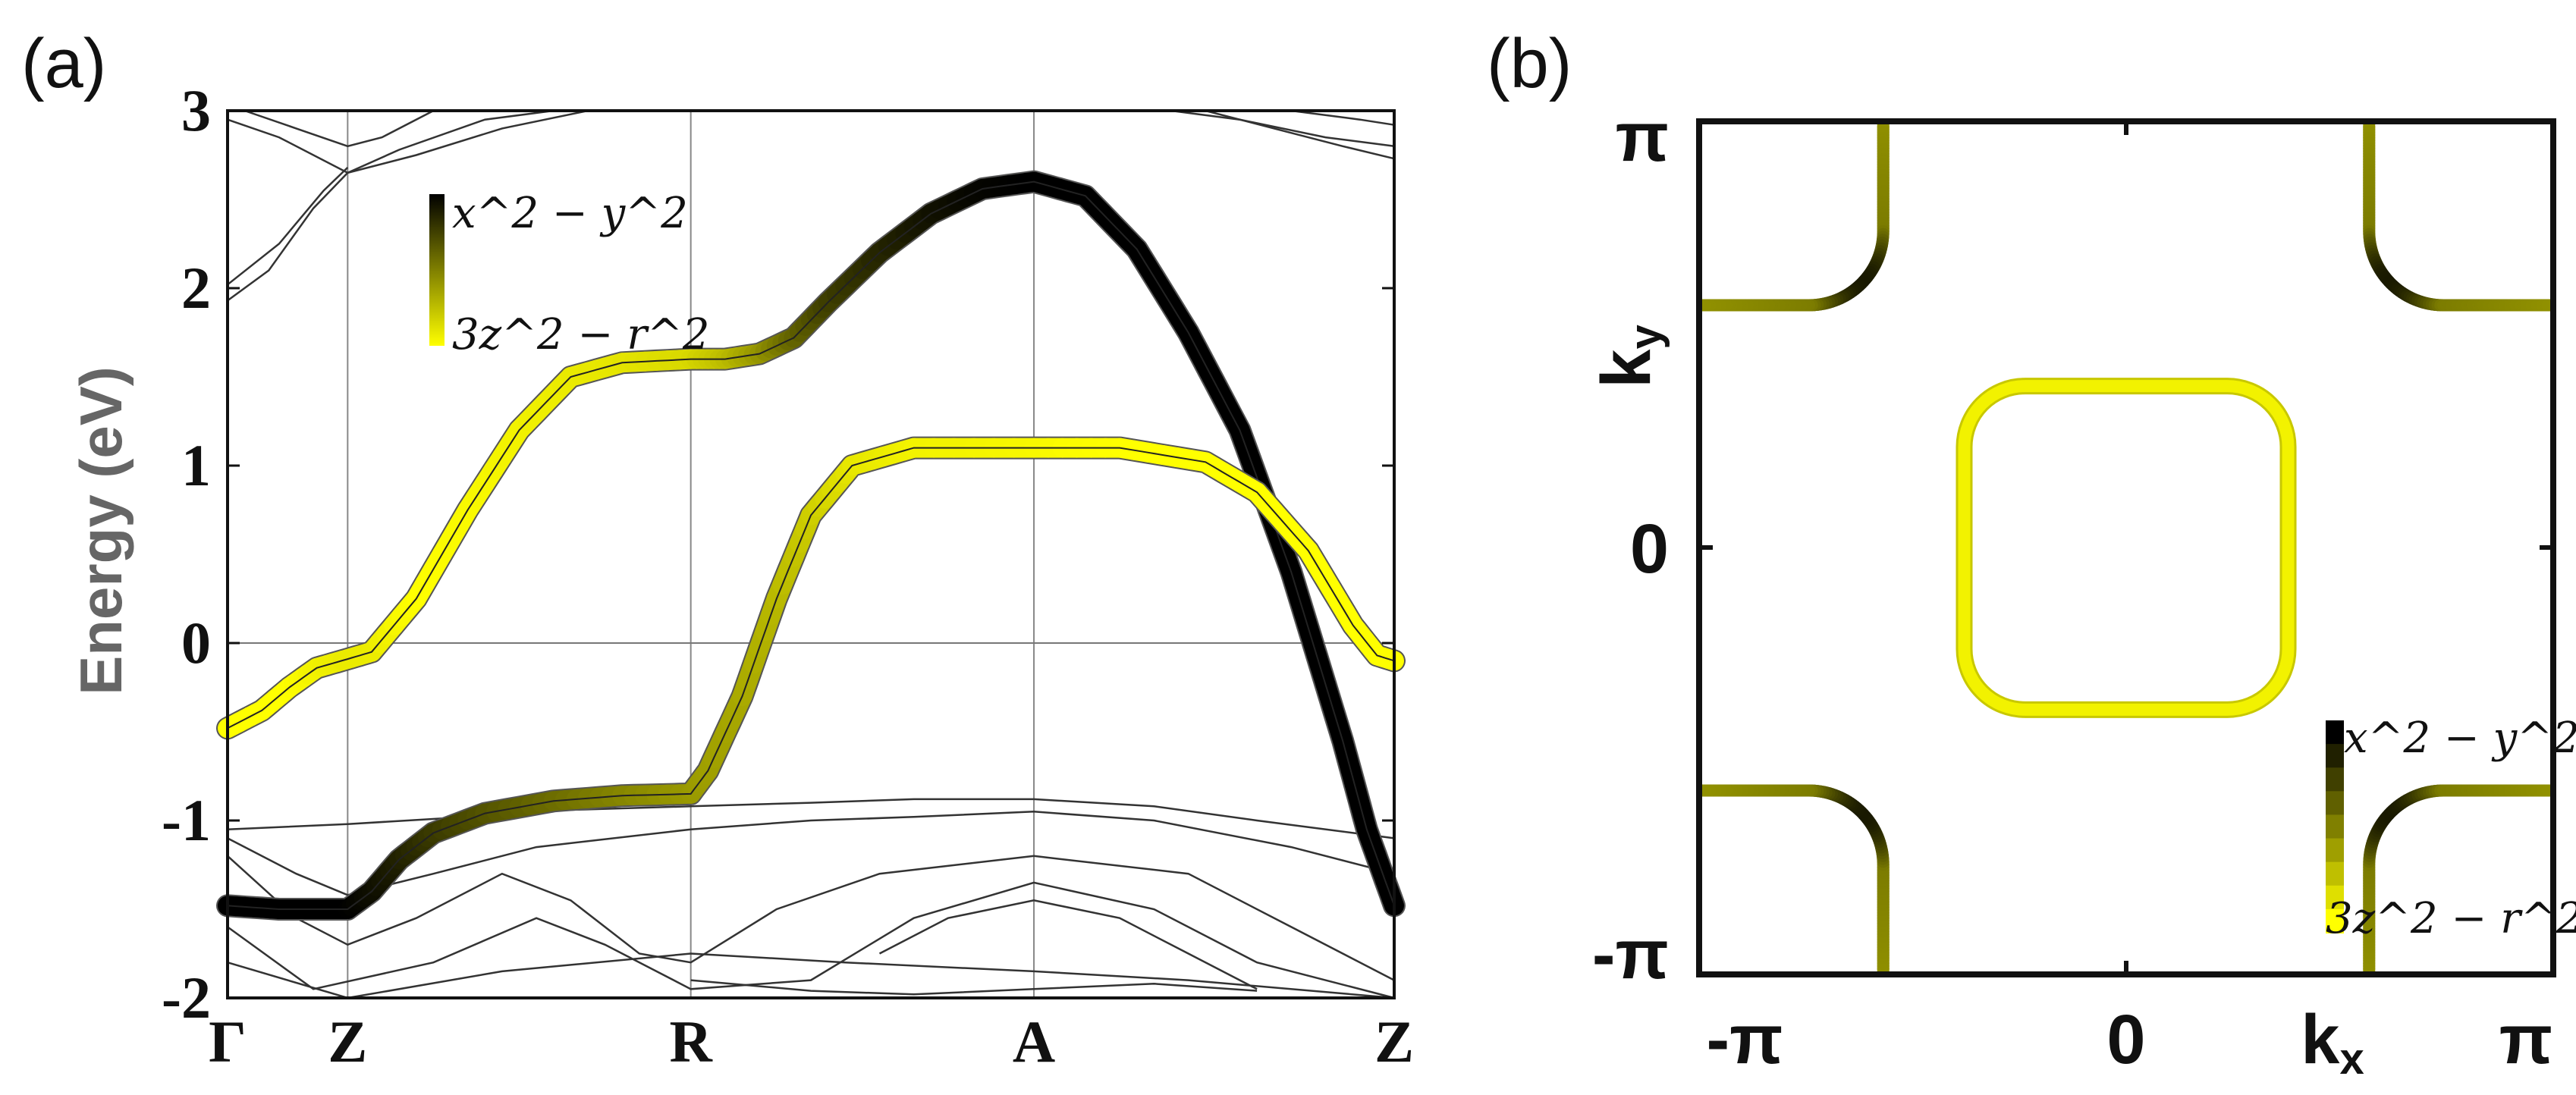  What do you see at coordinates (196, 643) in the screenshot?
I see `panel-a-ytick-label: 0` at bounding box center [196, 643].